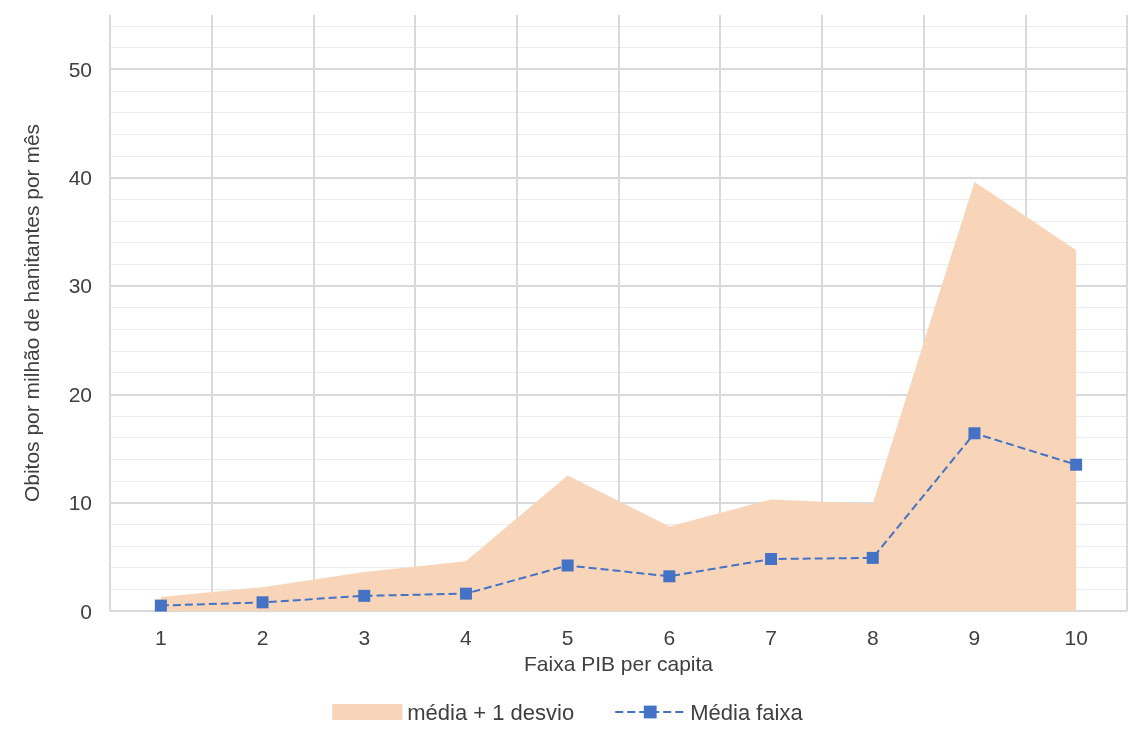  What do you see at coordinates (80, 503) in the screenshot?
I see `y-tick-label: 10` at bounding box center [80, 503].